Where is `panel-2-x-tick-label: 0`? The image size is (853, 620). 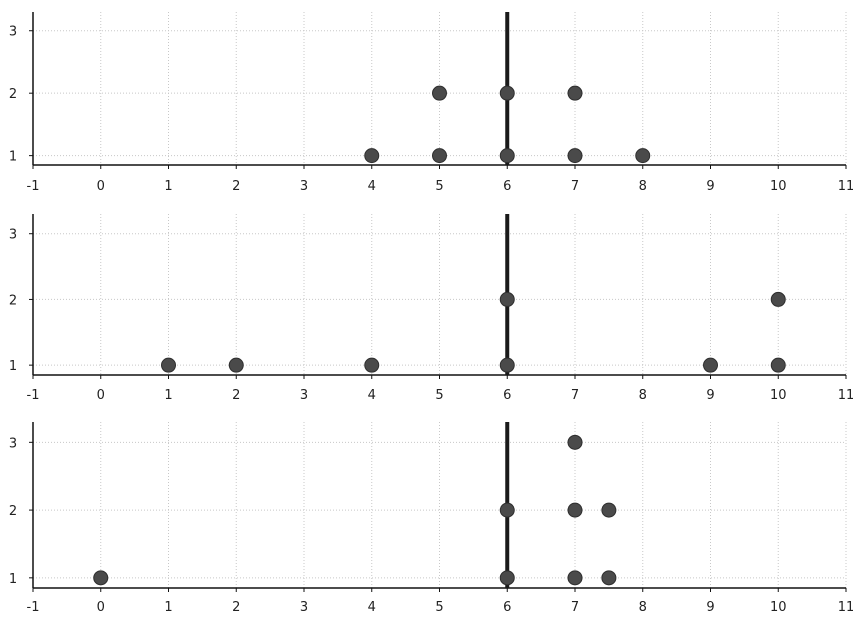
panel-2-x-tick-label: 0 is located at coordinates (101, 395).